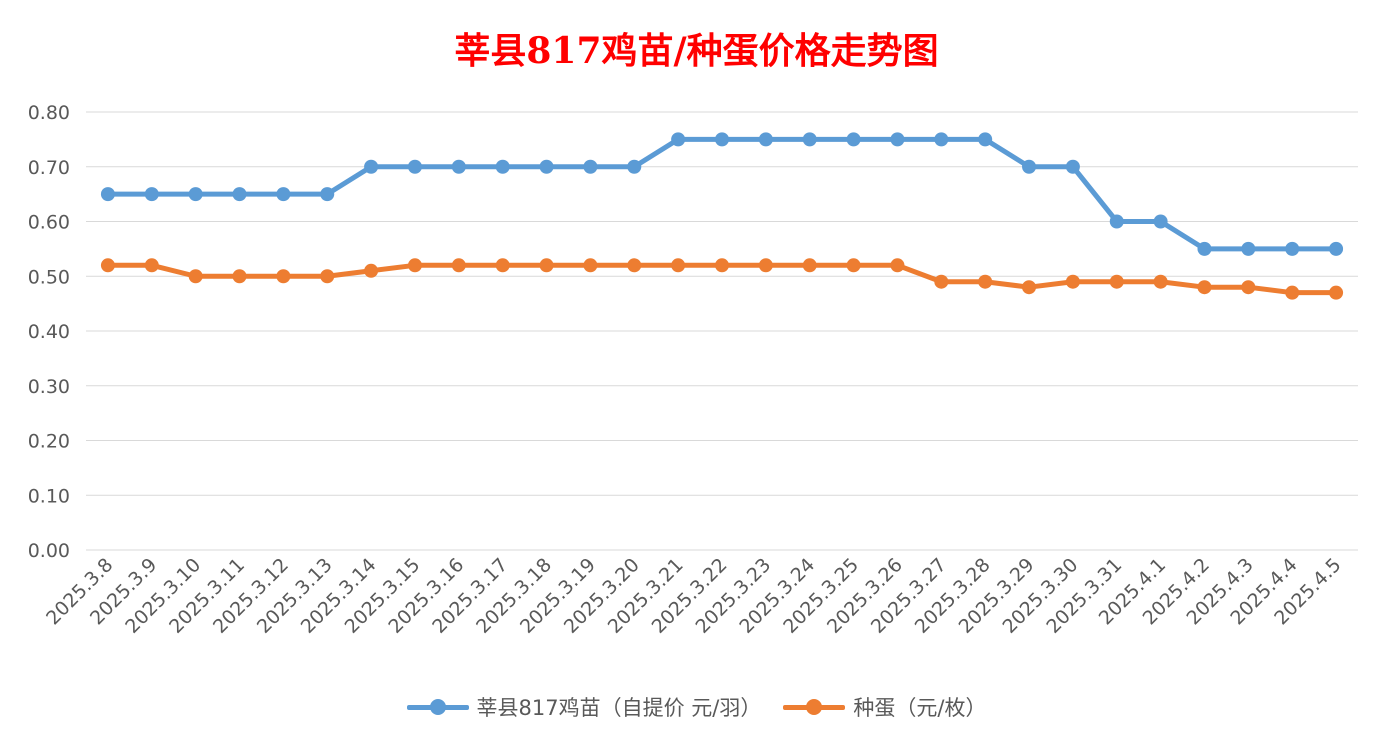 This screenshot has height=755, width=1393. What do you see at coordinates (437, 707) in the screenshot?
I see `legend-swatch-chick` at bounding box center [437, 707].